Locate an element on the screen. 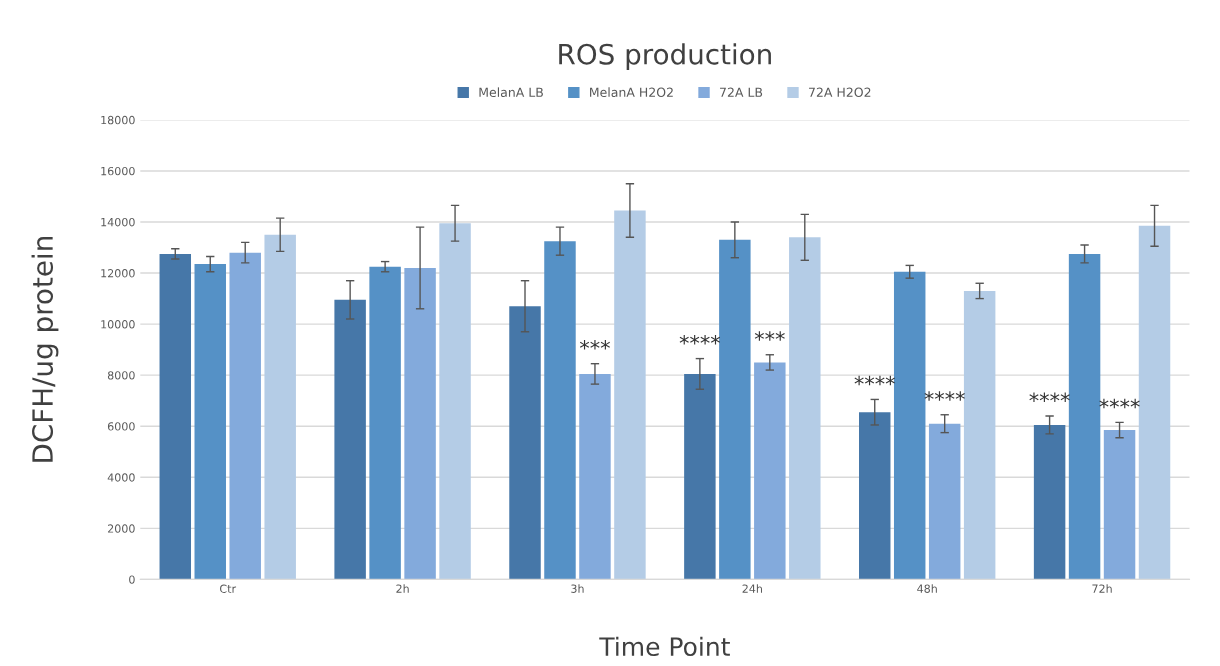  x-tick-label: 24h is located at coordinates (752, 588).